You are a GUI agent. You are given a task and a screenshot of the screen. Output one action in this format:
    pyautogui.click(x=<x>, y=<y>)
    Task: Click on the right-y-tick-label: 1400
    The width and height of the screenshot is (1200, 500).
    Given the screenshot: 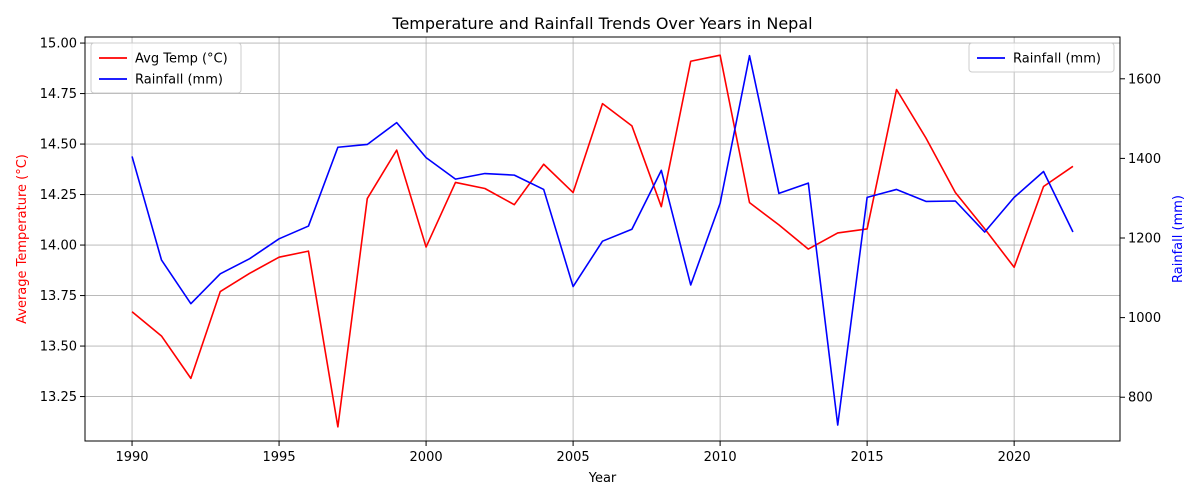 What is the action you would take?
    pyautogui.click(x=1144, y=159)
    